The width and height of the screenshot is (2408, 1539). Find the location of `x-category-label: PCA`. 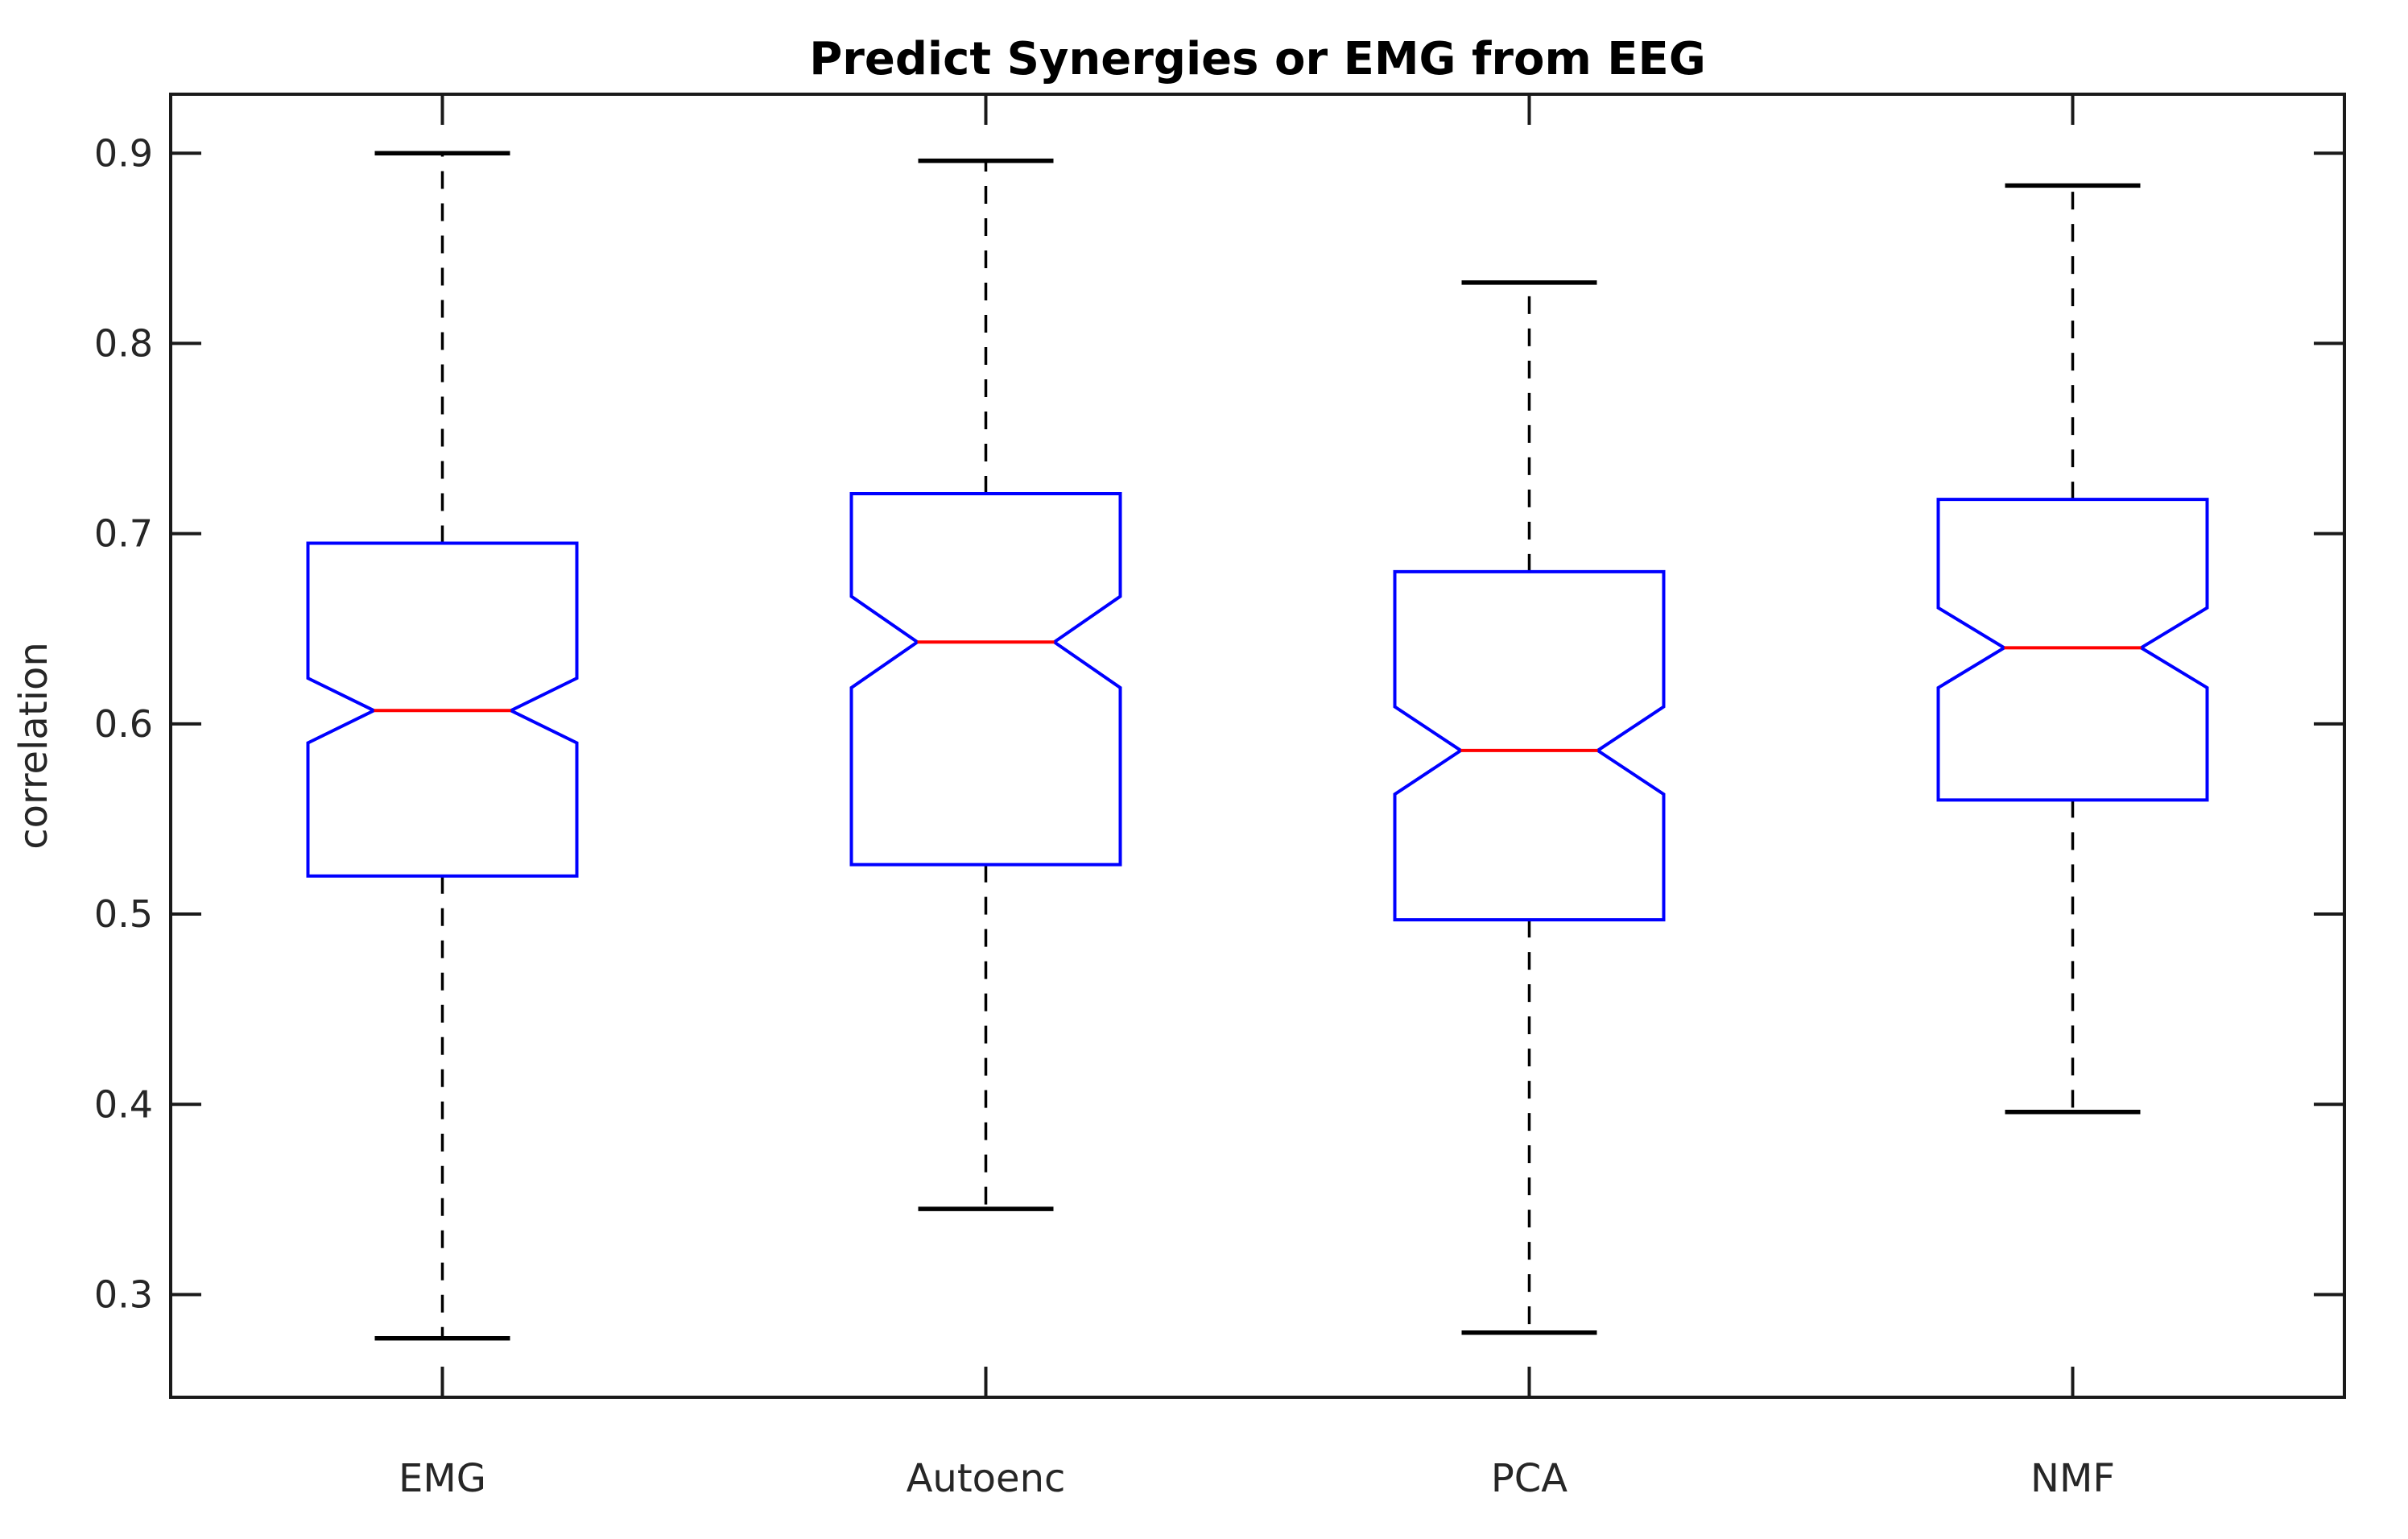

x-category-label: PCA is located at coordinates (1529, 1478).